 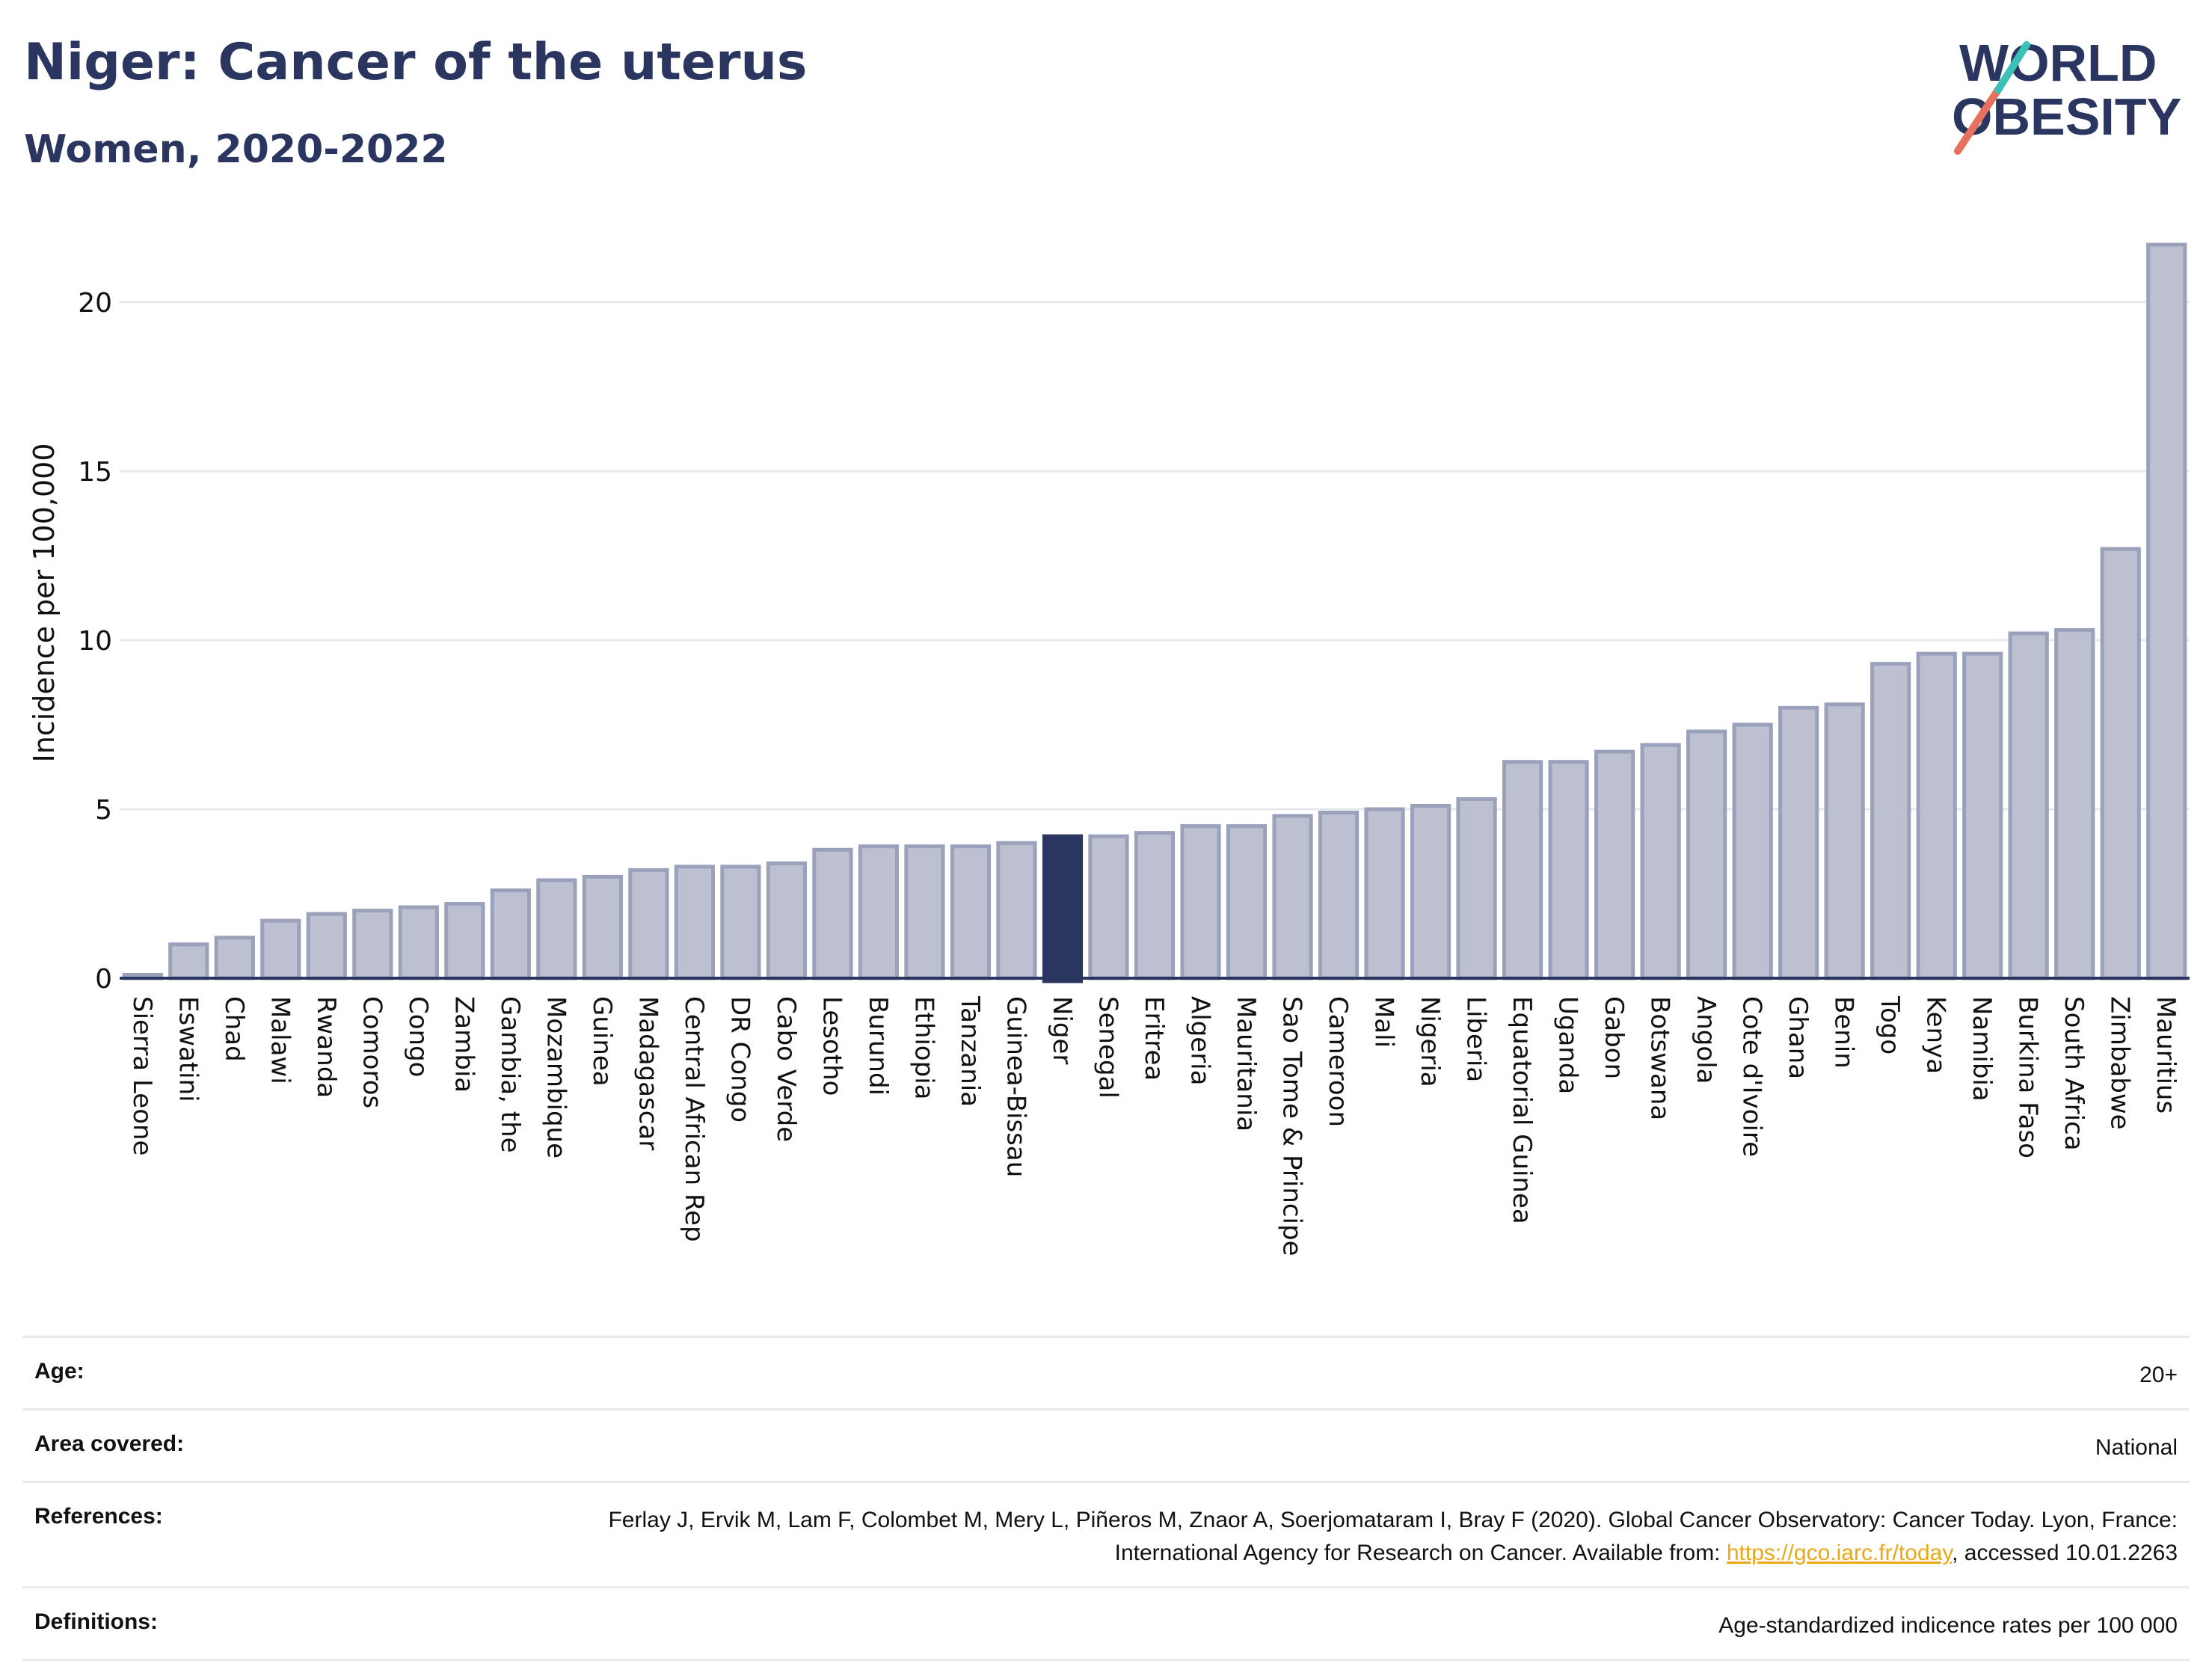 What do you see at coordinates (1155, 905) in the screenshot?
I see `bar-eritrea` at bounding box center [1155, 905].